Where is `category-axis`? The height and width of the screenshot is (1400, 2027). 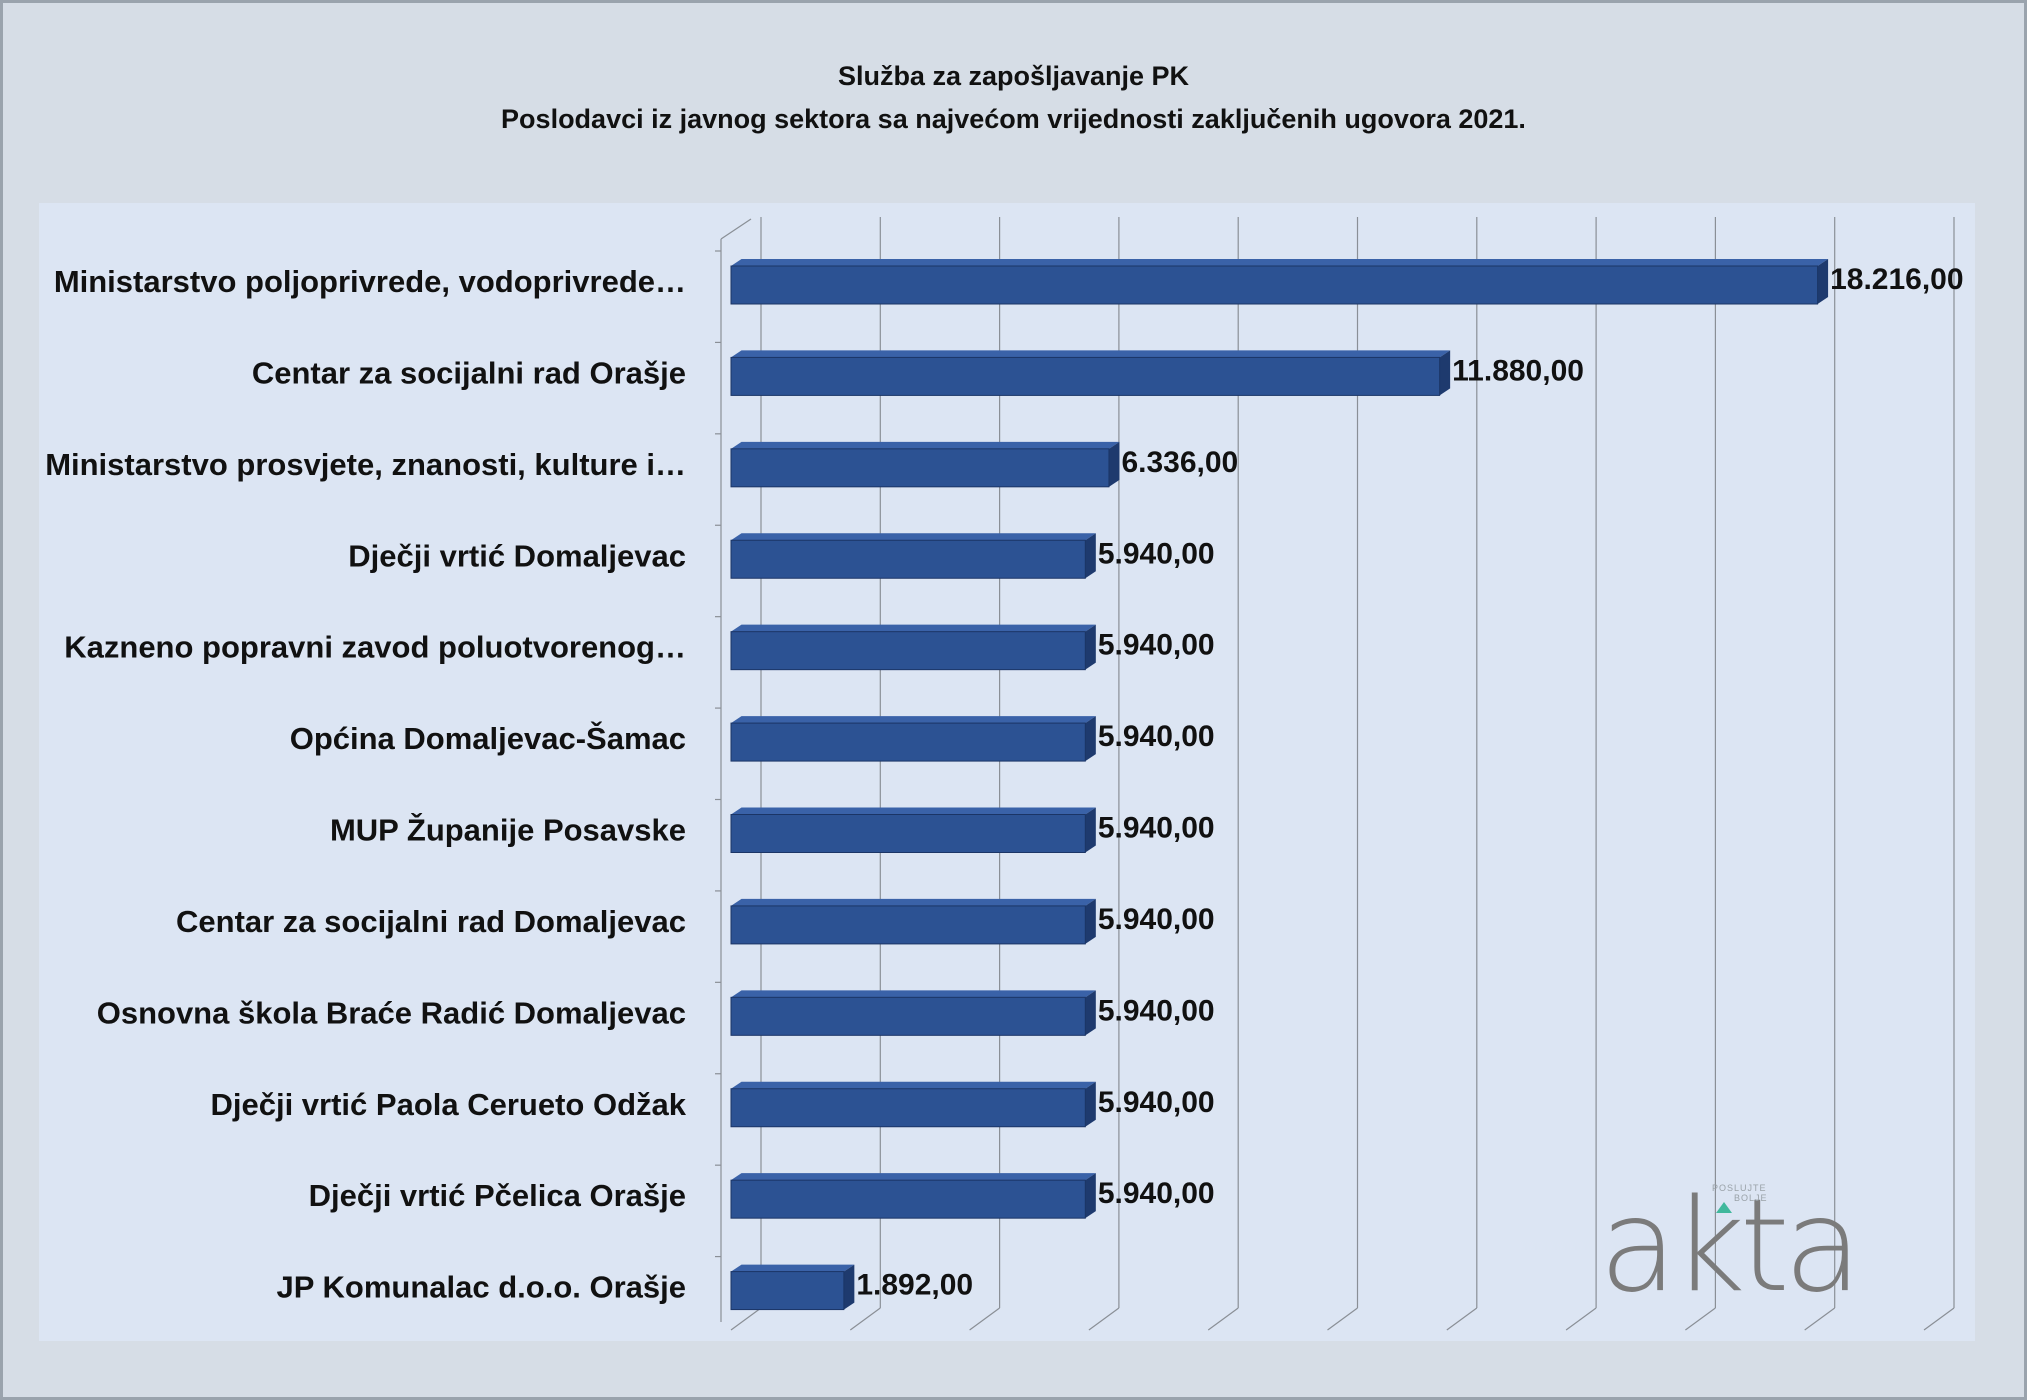 category-axis is located at coordinates (733, 770).